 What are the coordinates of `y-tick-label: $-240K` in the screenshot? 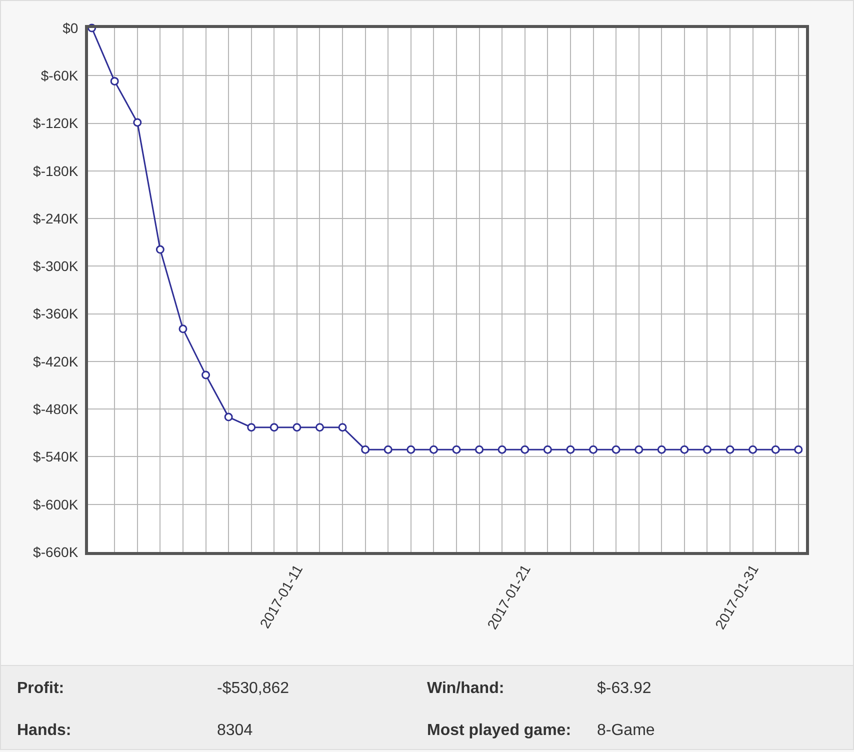 It's located at (56, 218).